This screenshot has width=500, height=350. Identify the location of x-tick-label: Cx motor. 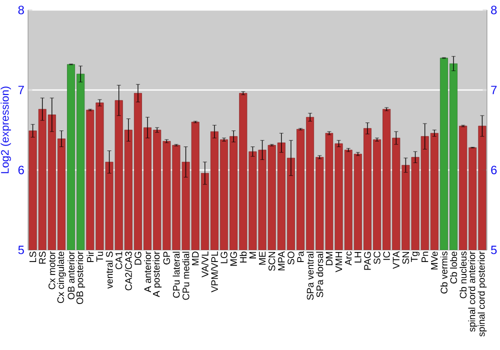
(52, 270).